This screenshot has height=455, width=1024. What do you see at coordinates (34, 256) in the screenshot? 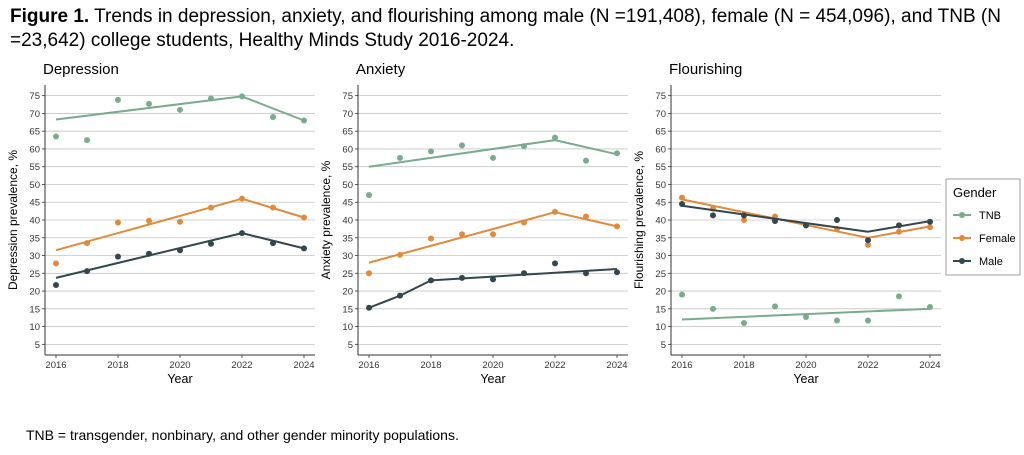
I see `y-tick-label: 30` at bounding box center [34, 256].